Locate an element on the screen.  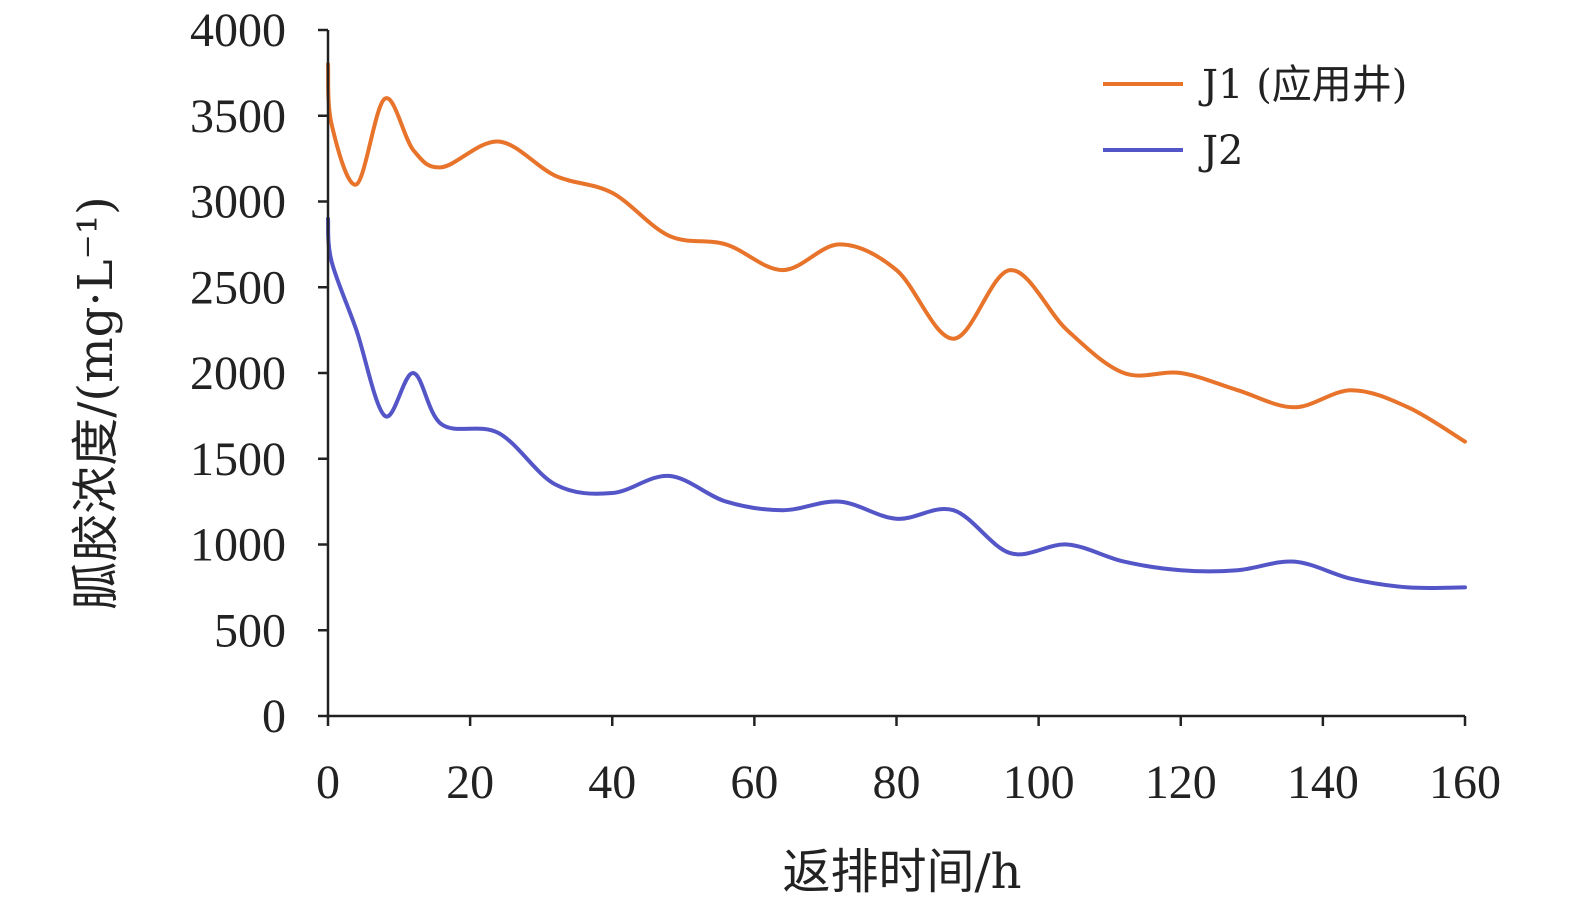
x-tick-label: 40 is located at coordinates (612, 782).